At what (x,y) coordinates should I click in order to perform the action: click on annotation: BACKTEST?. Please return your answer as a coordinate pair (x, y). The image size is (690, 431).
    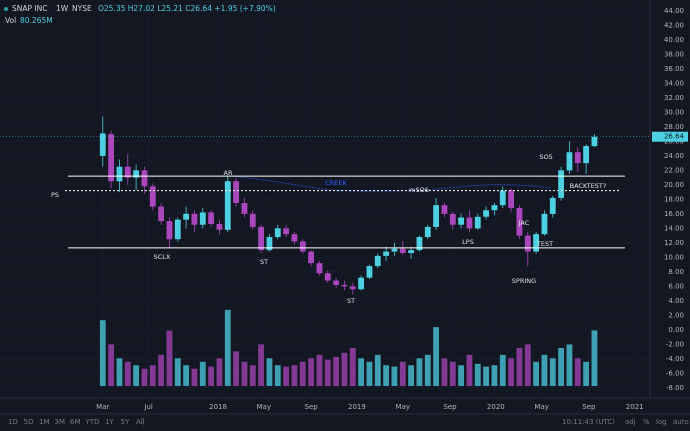
    Looking at the image, I should click on (588, 186).